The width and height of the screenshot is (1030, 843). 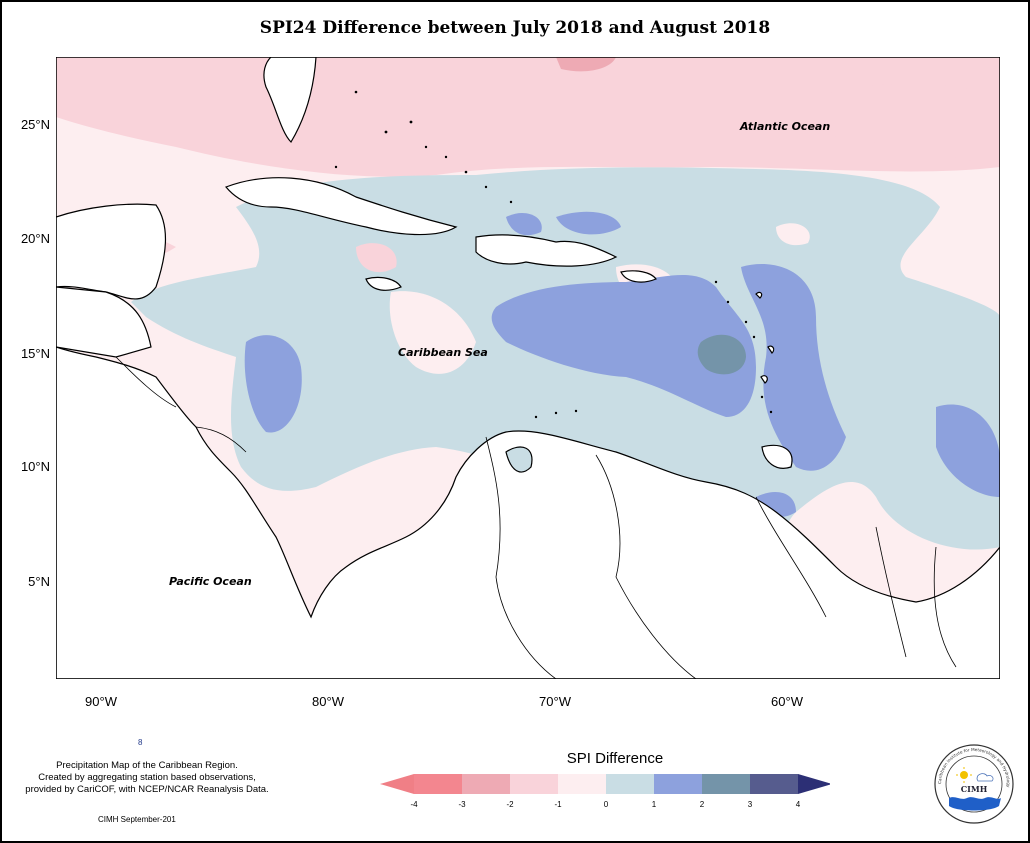 What do you see at coordinates (606, 804) in the screenshot?
I see `legend-tick-label: 0` at bounding box center [606, 804].